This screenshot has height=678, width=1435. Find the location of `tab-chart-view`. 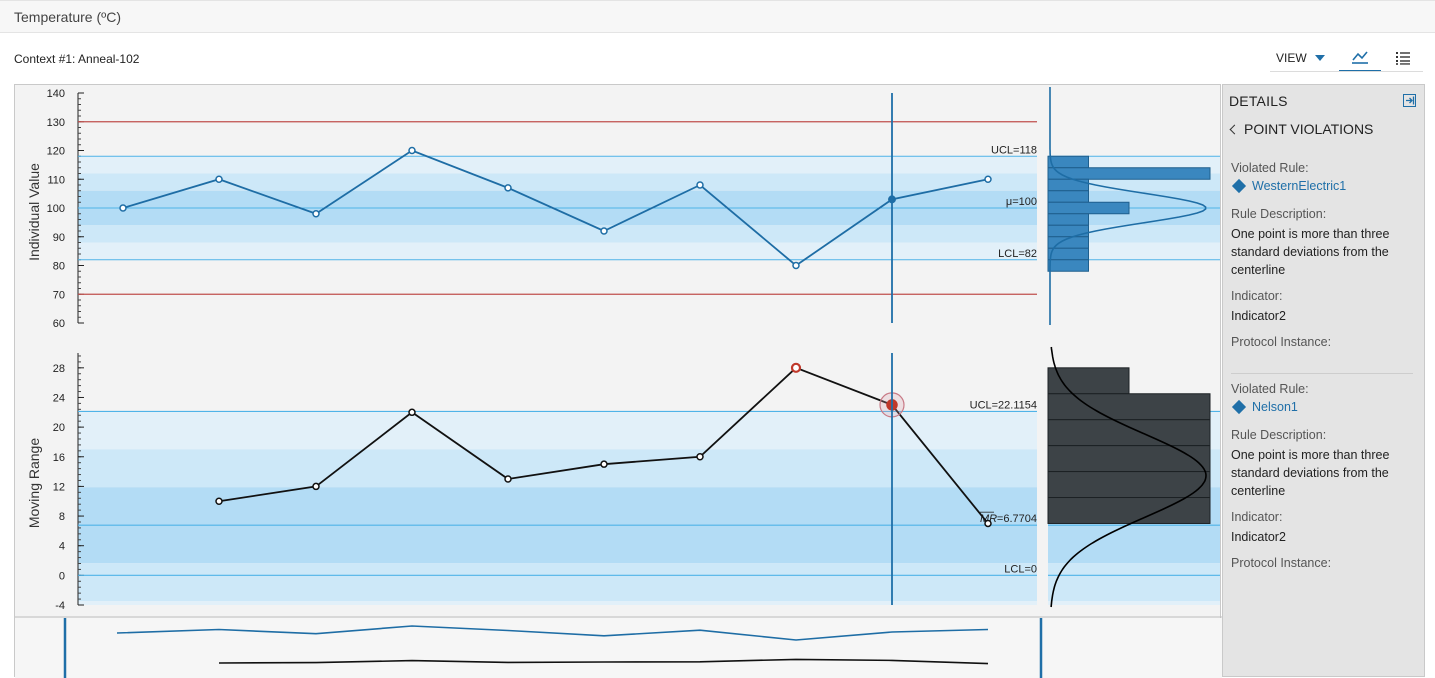

tab-chart-view is located at coordinates (1360, 58).